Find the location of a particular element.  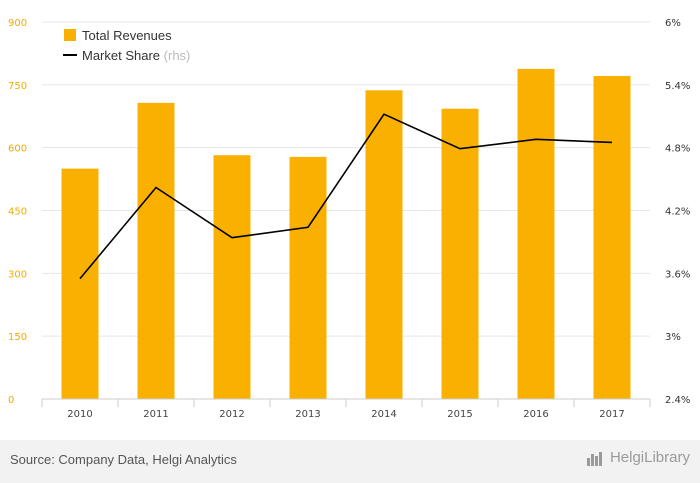

x-tick-label: 2014 is located at coordinates (383, 414).